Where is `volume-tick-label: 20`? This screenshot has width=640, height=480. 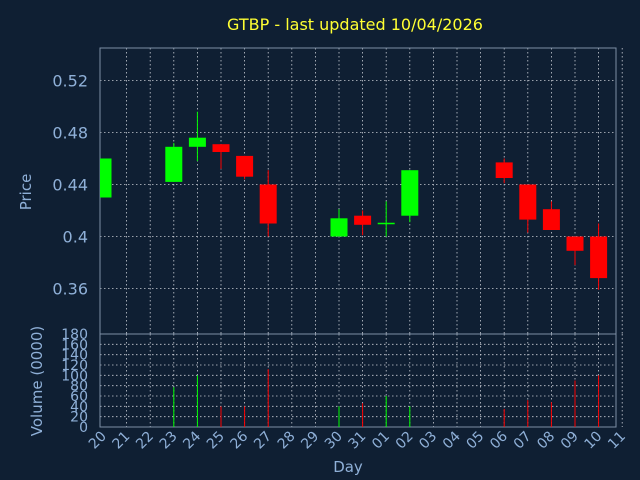 volume-tick-label: 20 is located at coordinates (79, 418).